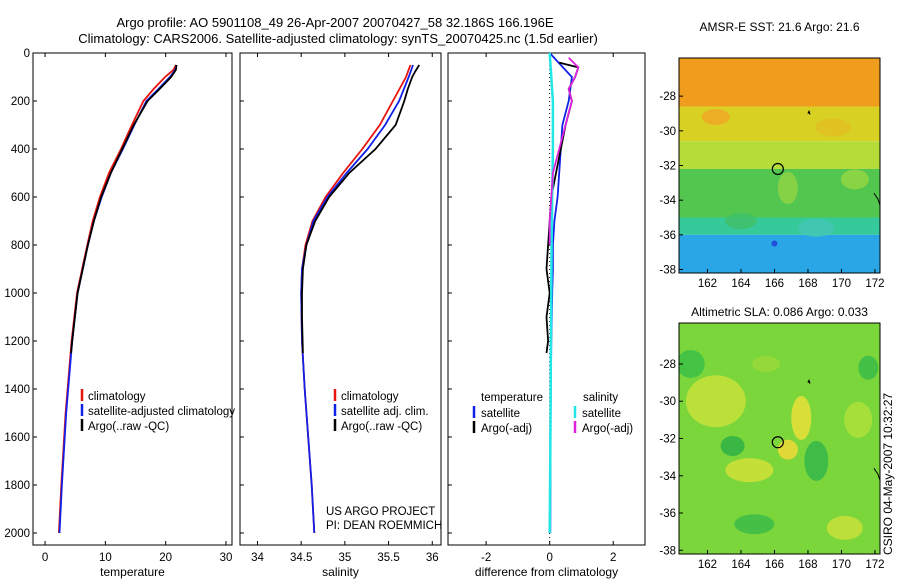  What do you see at coordinates (874, 284) in the screenshot?
I see `sst-map-xtick-label: 172` at bounding box center [874, 284].